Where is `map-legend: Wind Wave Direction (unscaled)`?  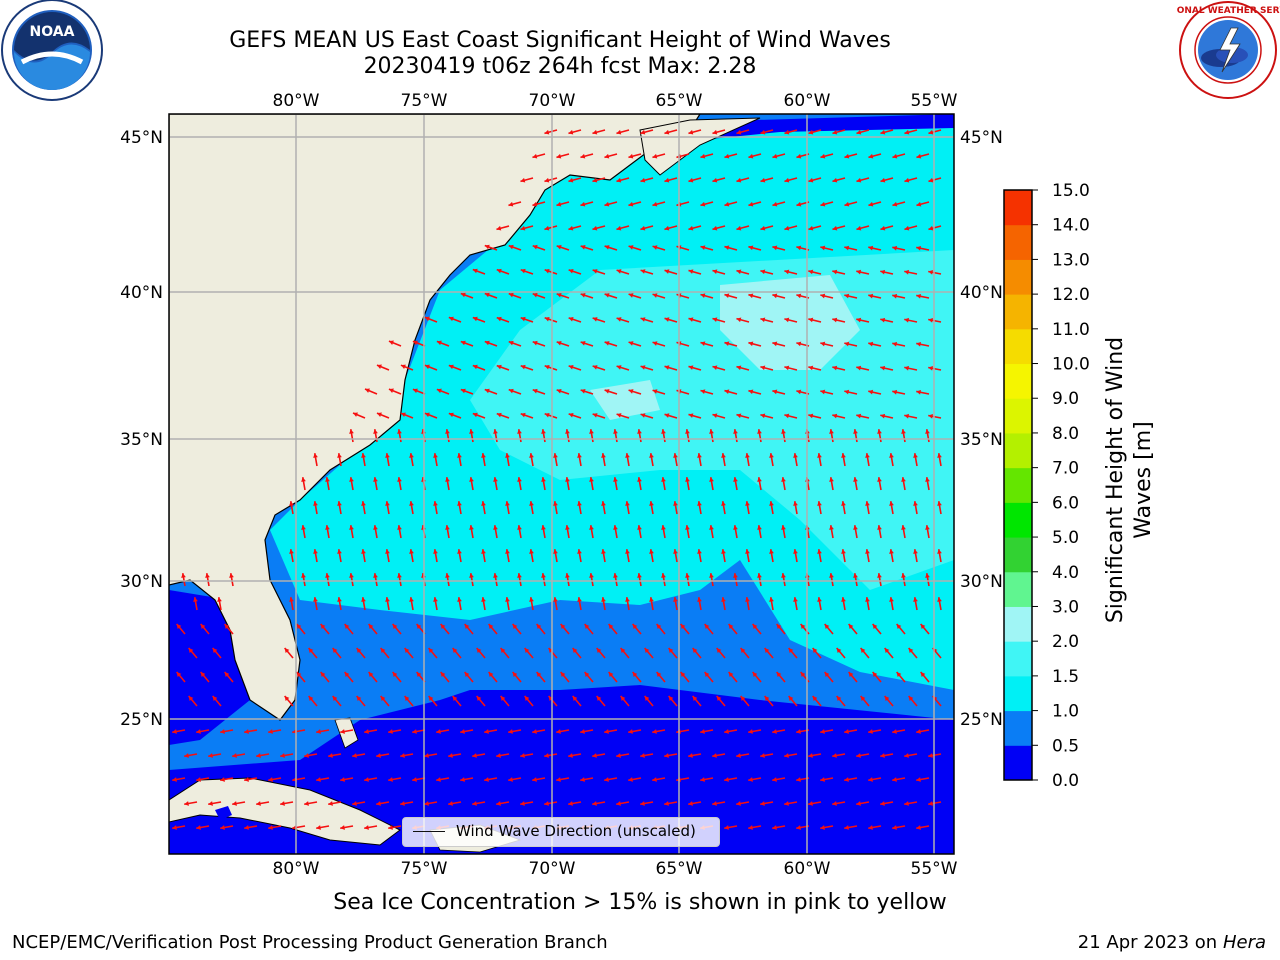
map-legend: Wind Wave Direction (unscaled) is located at coordinates (561, 832).